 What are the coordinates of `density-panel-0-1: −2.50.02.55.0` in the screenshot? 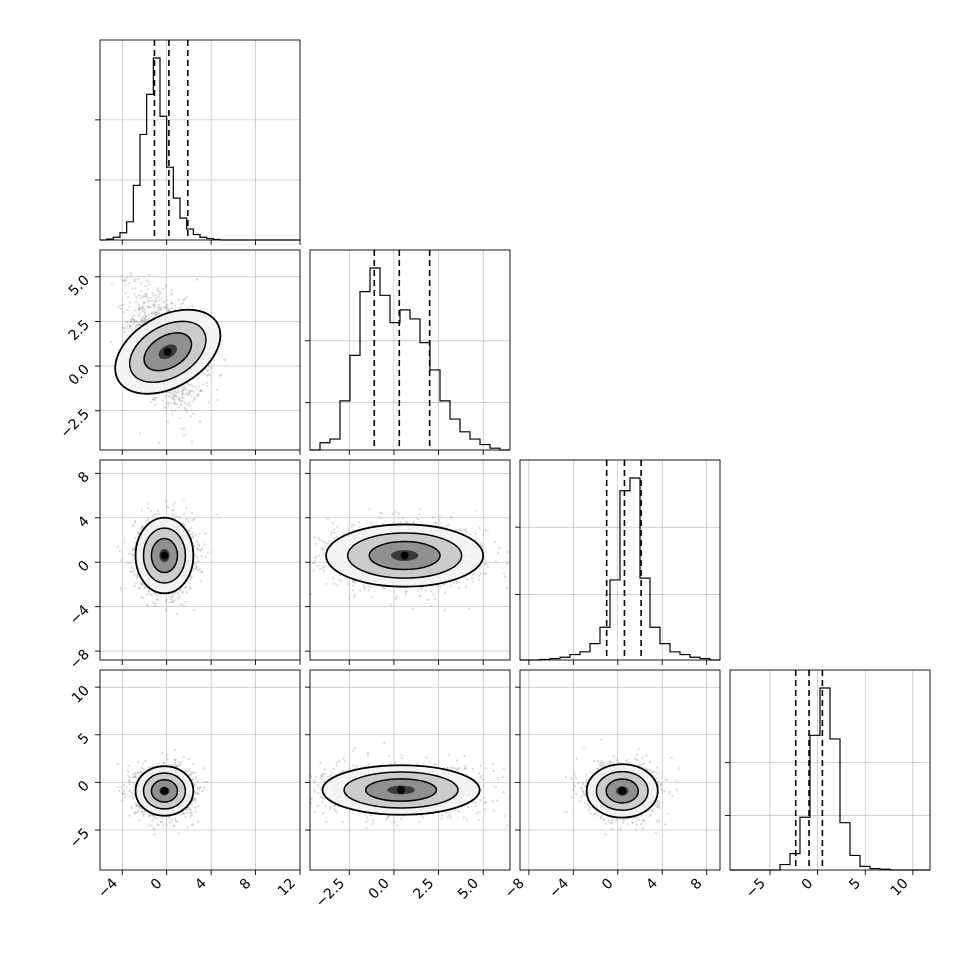 It's located at (179, 352).